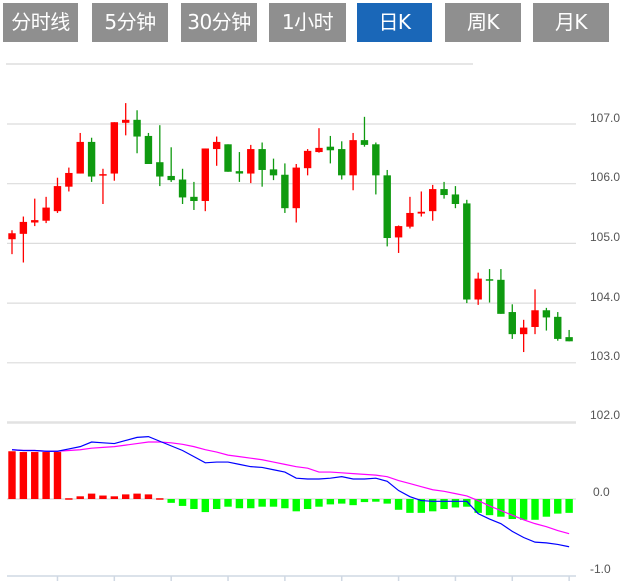  What do you see at coordinates (605, 237) in the screenshot?
I see `y-tick-label: 105.0` at bounding box center [605, 237].